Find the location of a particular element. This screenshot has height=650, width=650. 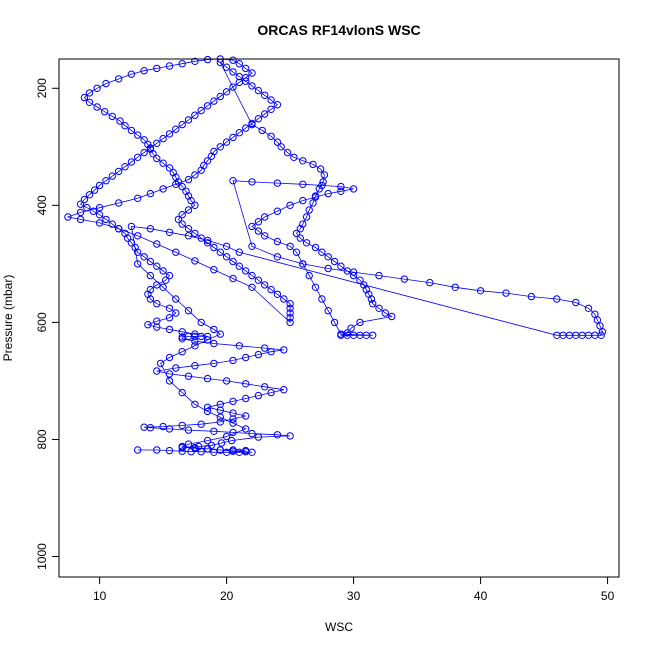

y-axis-label: Pressure (mbar) is located at coordinates (8, 318).